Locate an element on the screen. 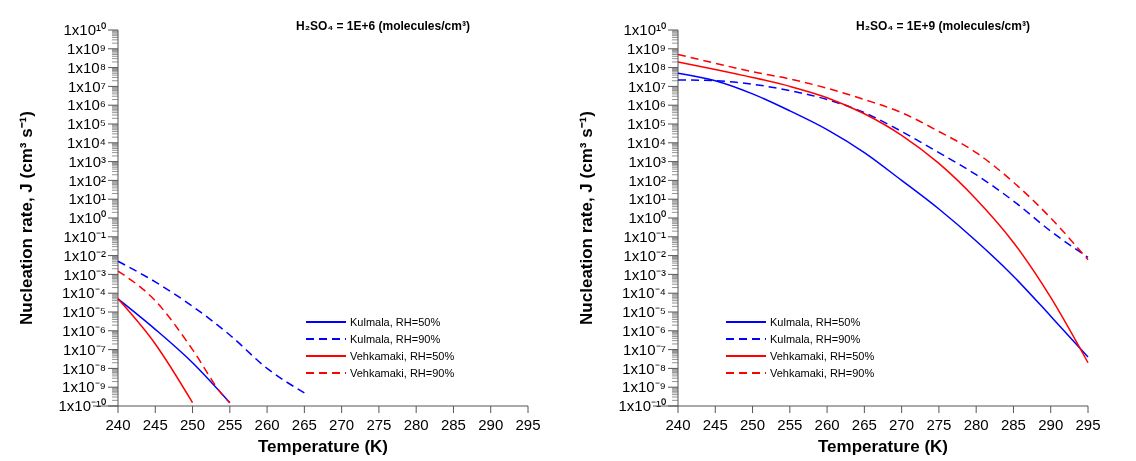 Image resolution: width=1136 pixels, height=461 pixels. chart-title: H₂SO₄ = 1E+9 (molecules/cm³) is located at coordinates (943, 26).